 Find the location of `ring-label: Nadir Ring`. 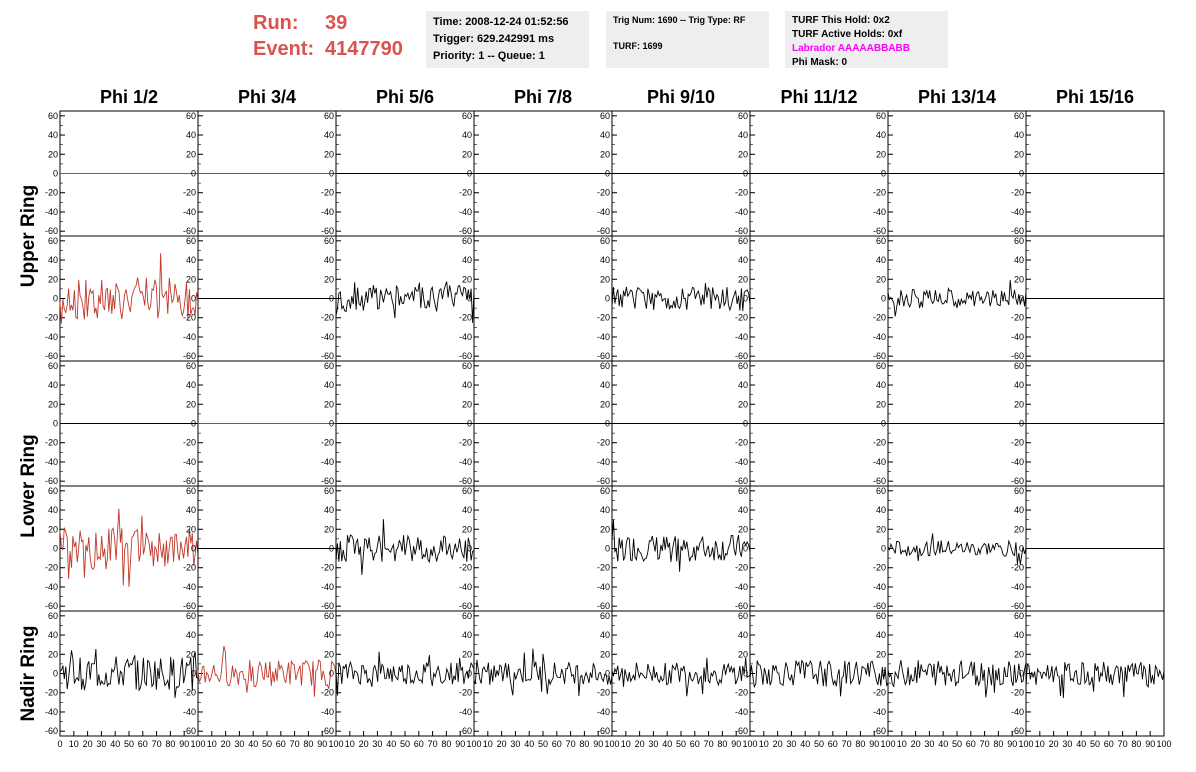

ring-label: Nadir Ring is located at coordinates (28, 673).